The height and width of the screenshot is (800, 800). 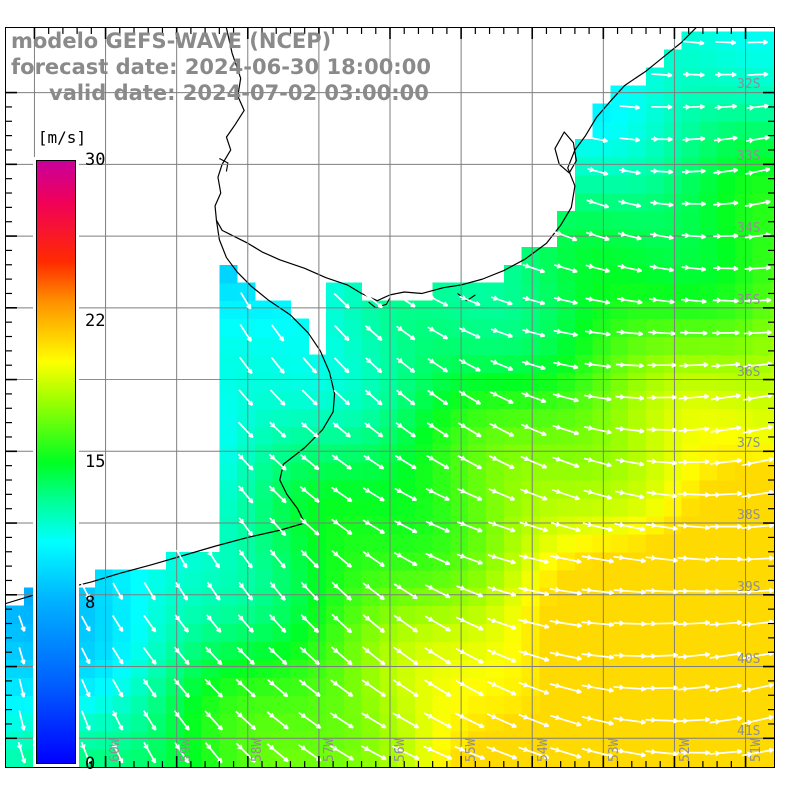 What do you see at coordinates (95, 321) in the screenshot?
I see `colorbar-tick-22: 22` at bounding box center [95, 321].